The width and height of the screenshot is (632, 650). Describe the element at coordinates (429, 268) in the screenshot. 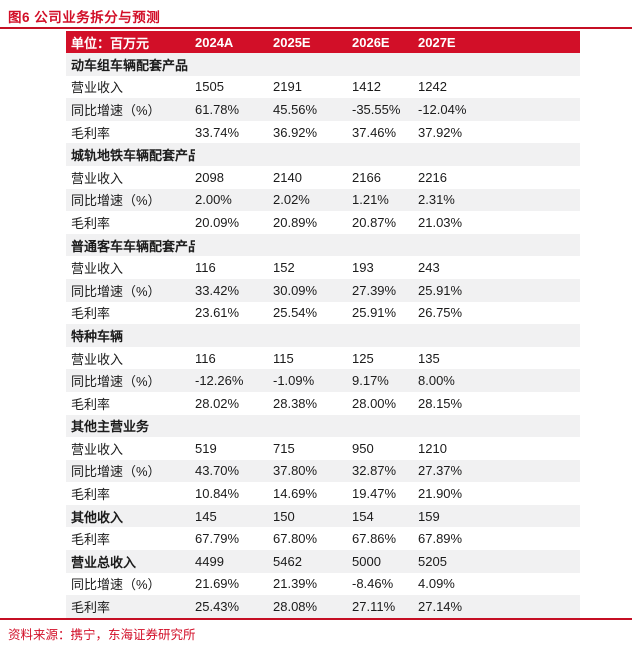

I see `cell-value: 243` at that location.